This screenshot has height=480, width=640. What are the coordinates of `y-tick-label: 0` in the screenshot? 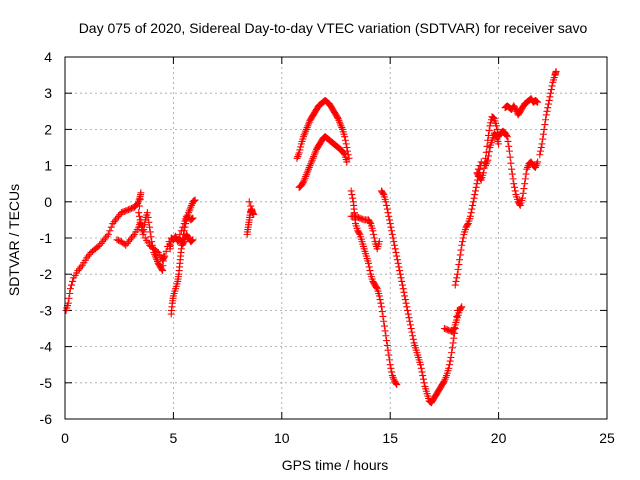 It's located at (48, 202).